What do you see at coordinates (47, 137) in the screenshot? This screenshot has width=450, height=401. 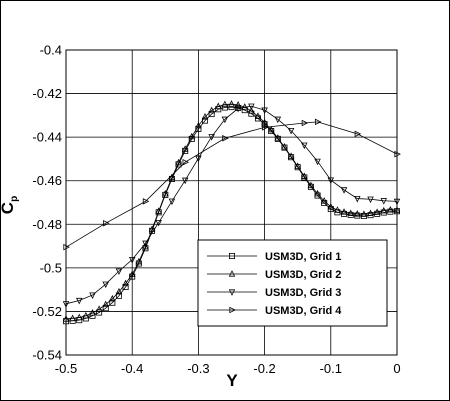 I see `y-tick-label: -0.44` at bounding box center [47, 137].